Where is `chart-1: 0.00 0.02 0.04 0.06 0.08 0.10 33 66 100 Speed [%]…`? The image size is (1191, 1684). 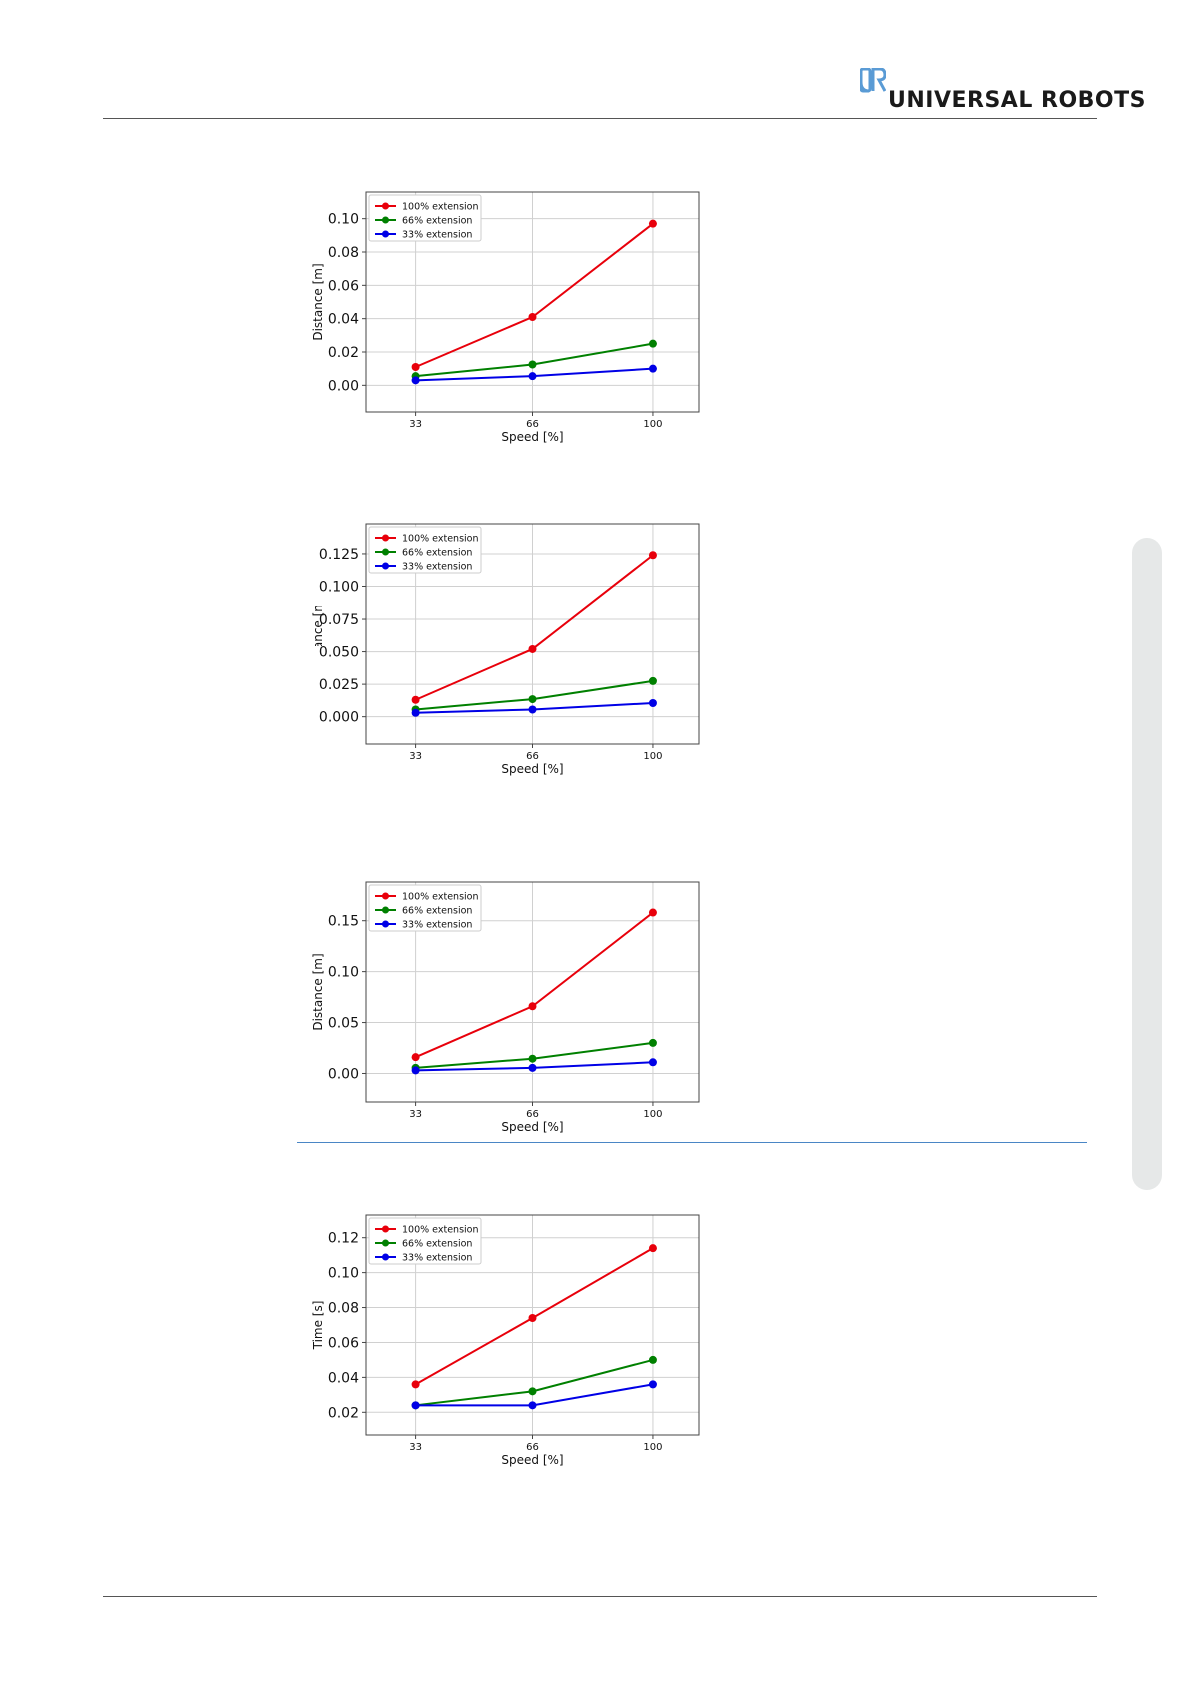
chart-1: 0.00 0.02 0.04 0.06 0.08 0.10 33 66 100 Speed [%]… is located at coordinates (510, 312).